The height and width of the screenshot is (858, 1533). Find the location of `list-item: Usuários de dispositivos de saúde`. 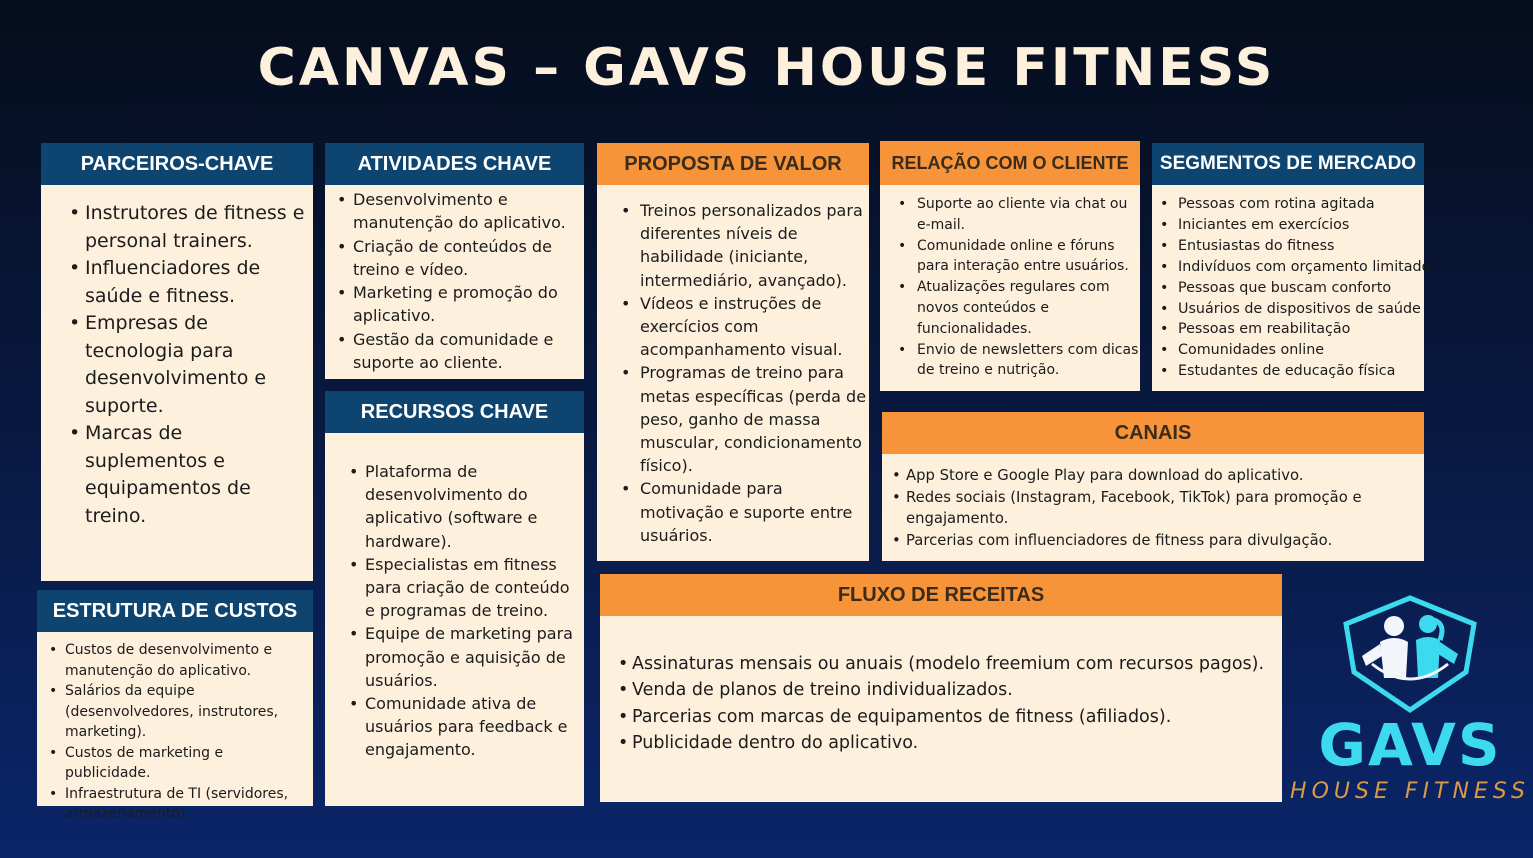

list-item: Usuários de dispositivos de saúde is located at coordinates (1290, 309).